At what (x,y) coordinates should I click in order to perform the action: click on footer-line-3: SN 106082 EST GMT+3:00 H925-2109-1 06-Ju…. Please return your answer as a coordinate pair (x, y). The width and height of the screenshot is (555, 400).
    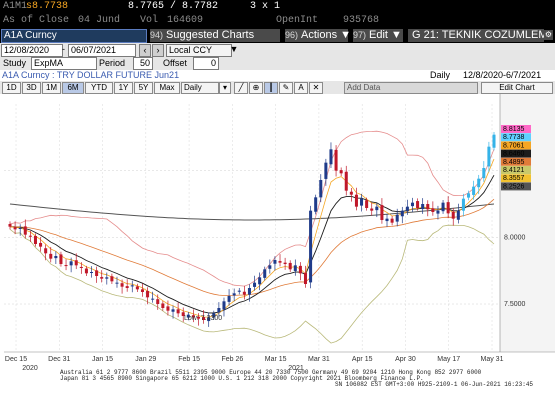
    Looking at the image, I should click on (434, 384).